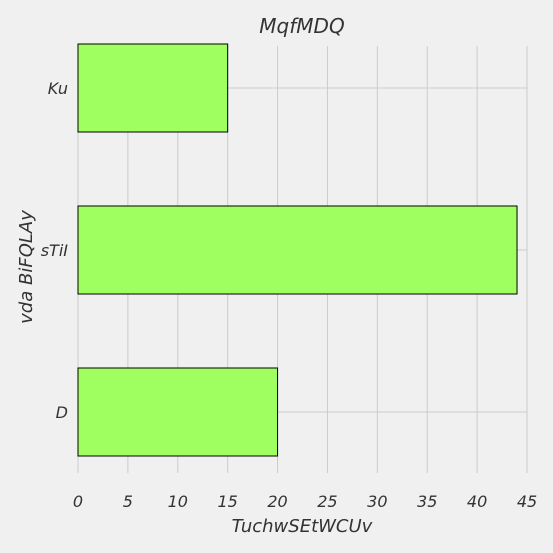 Image resolution: width=553 pixels, height=553 pixels. Describe the element at coordinates (62, 412) in the screenshot. I see `y-tick-label: D` at that location.